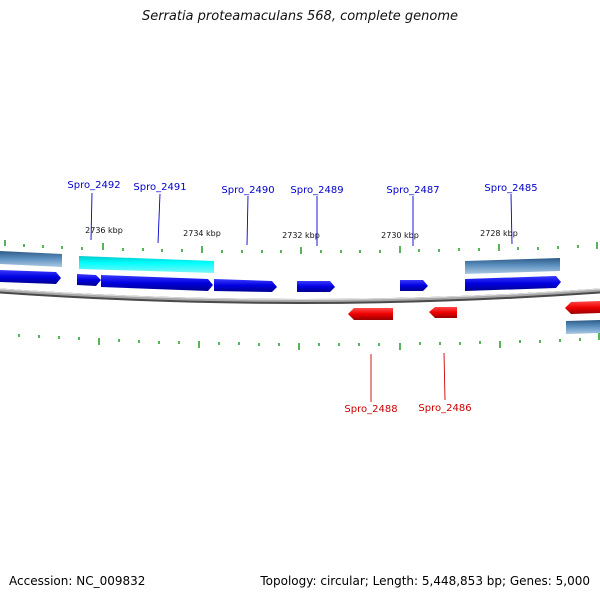 This screenshot has height=600, width=600. Describe the element at coordinates (202, 233) in the screenshot. I see `kbp-label: 2734 kbp` at that location.